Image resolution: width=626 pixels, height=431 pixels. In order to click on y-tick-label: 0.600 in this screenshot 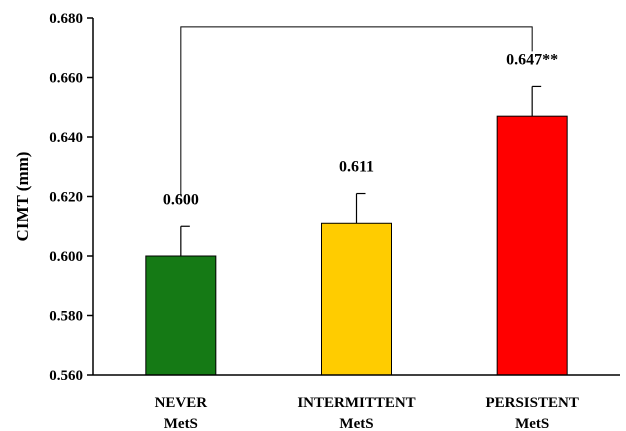, I will do `click(66, 257)`.